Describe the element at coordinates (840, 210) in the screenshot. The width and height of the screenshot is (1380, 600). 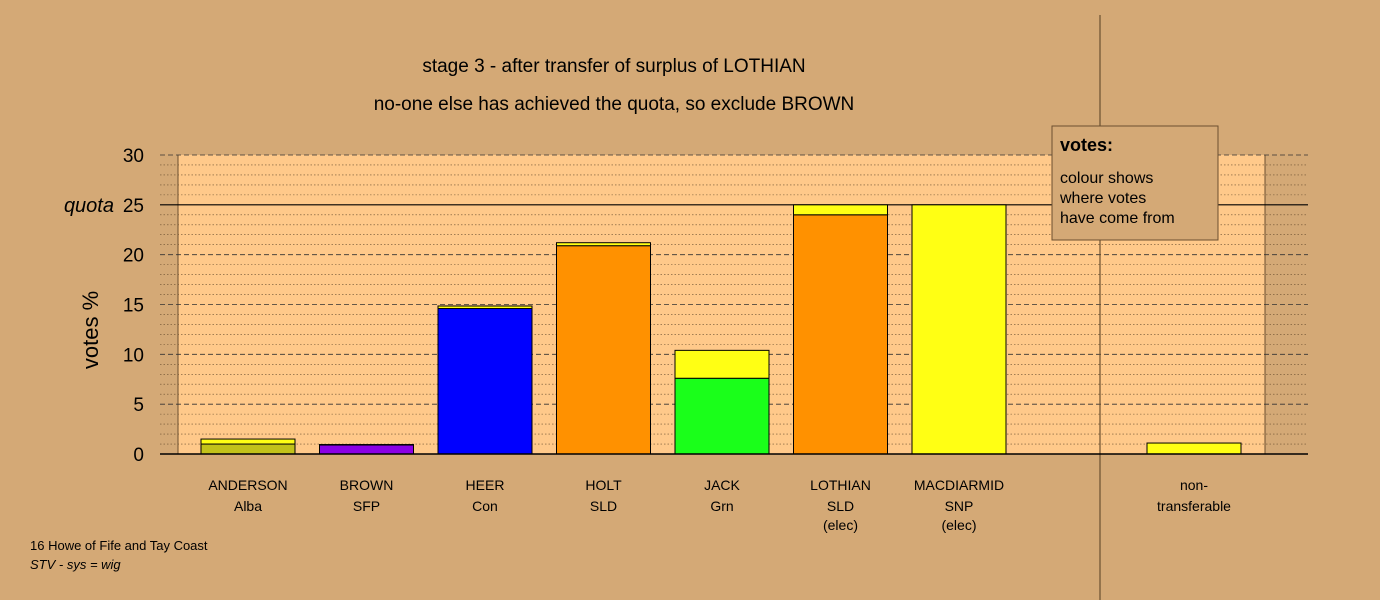
I see `bar-lothian-segment-snp` at that location.